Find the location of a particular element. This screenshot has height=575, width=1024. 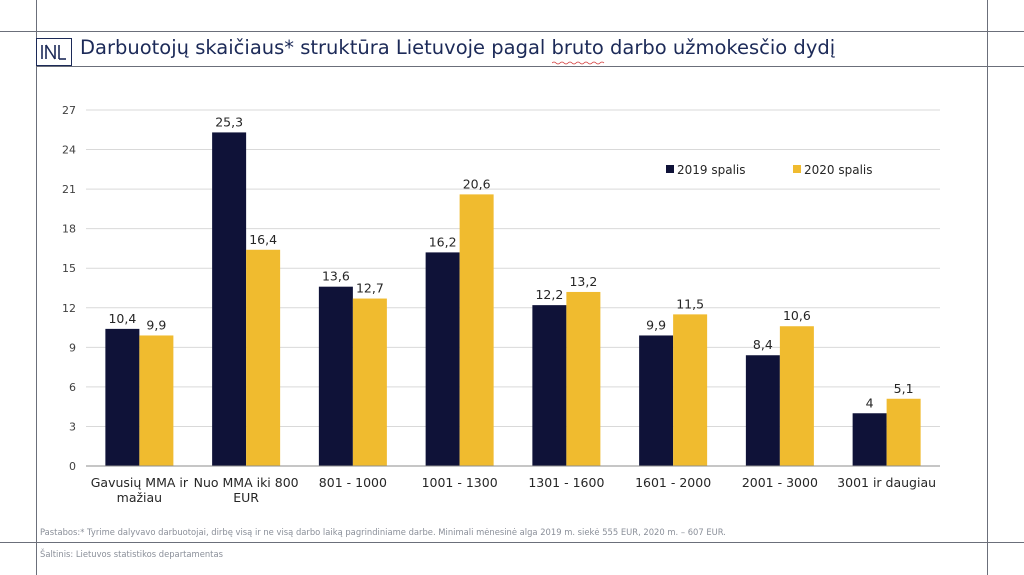

y-tick-label: 27 is located at coordinates (69, 110).